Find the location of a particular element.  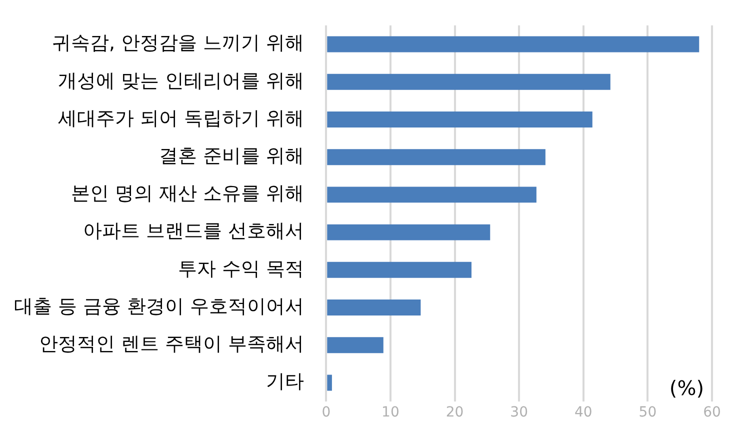

y-tick-label: 세대주가 되어 독립하기 위해 is located at coordinates (181, 118).